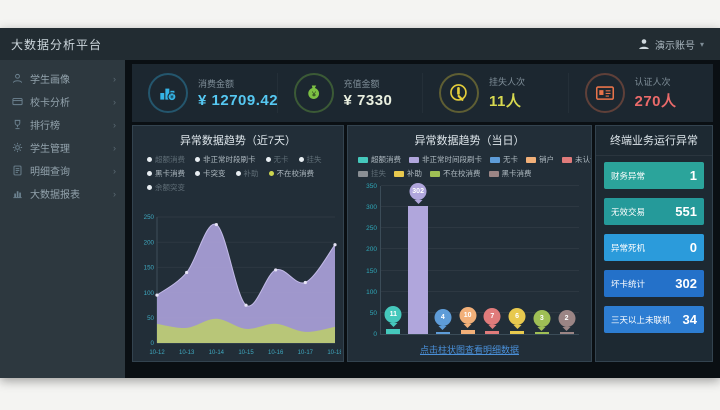 This screenshot has height=410, width=720. Describe the element at coordinates (393, 260) in the screenshot. I see `bar-0: 11` at that location.